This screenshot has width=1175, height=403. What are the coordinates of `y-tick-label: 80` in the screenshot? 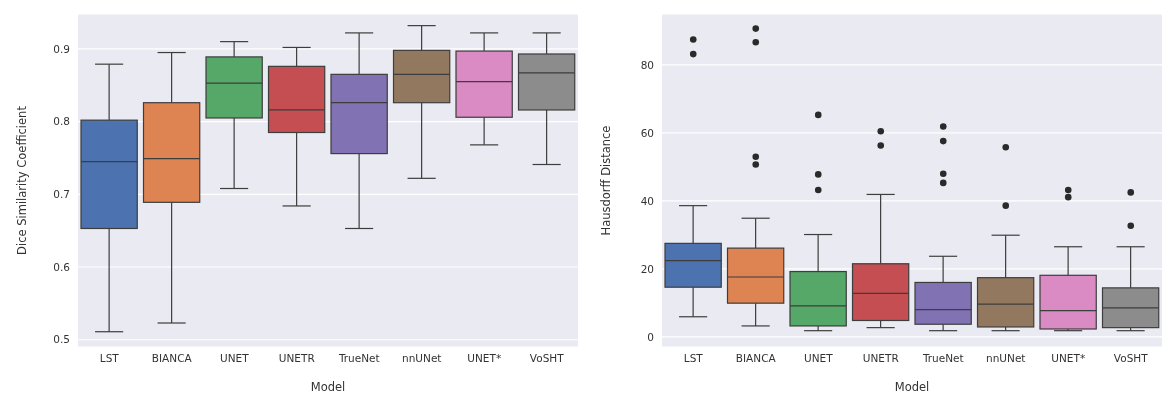 It's located at (647, 64).